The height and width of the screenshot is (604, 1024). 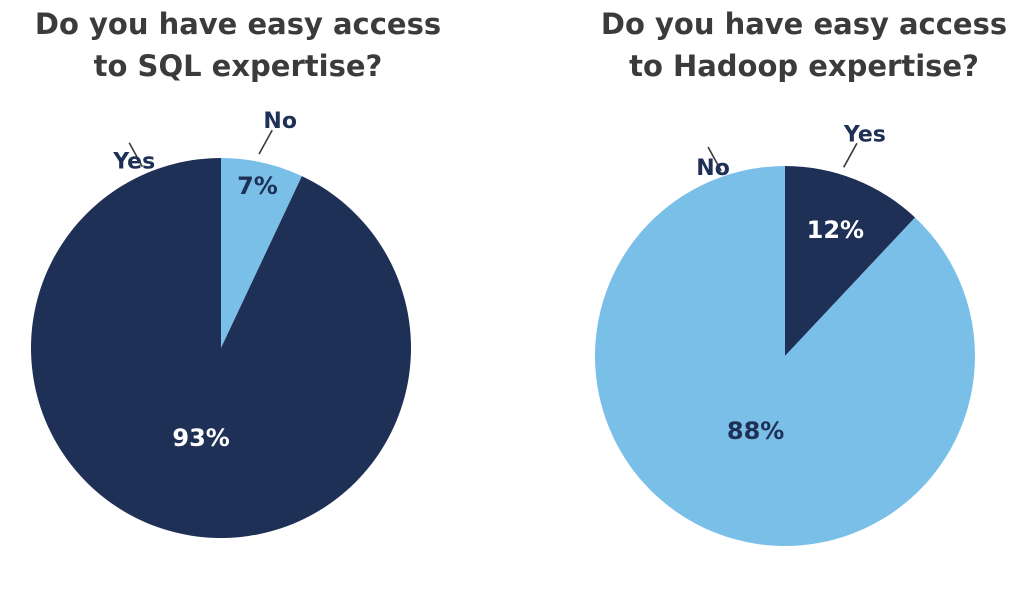 I want to click on slice-percent-label: 88%, so click(x=755, y=431).